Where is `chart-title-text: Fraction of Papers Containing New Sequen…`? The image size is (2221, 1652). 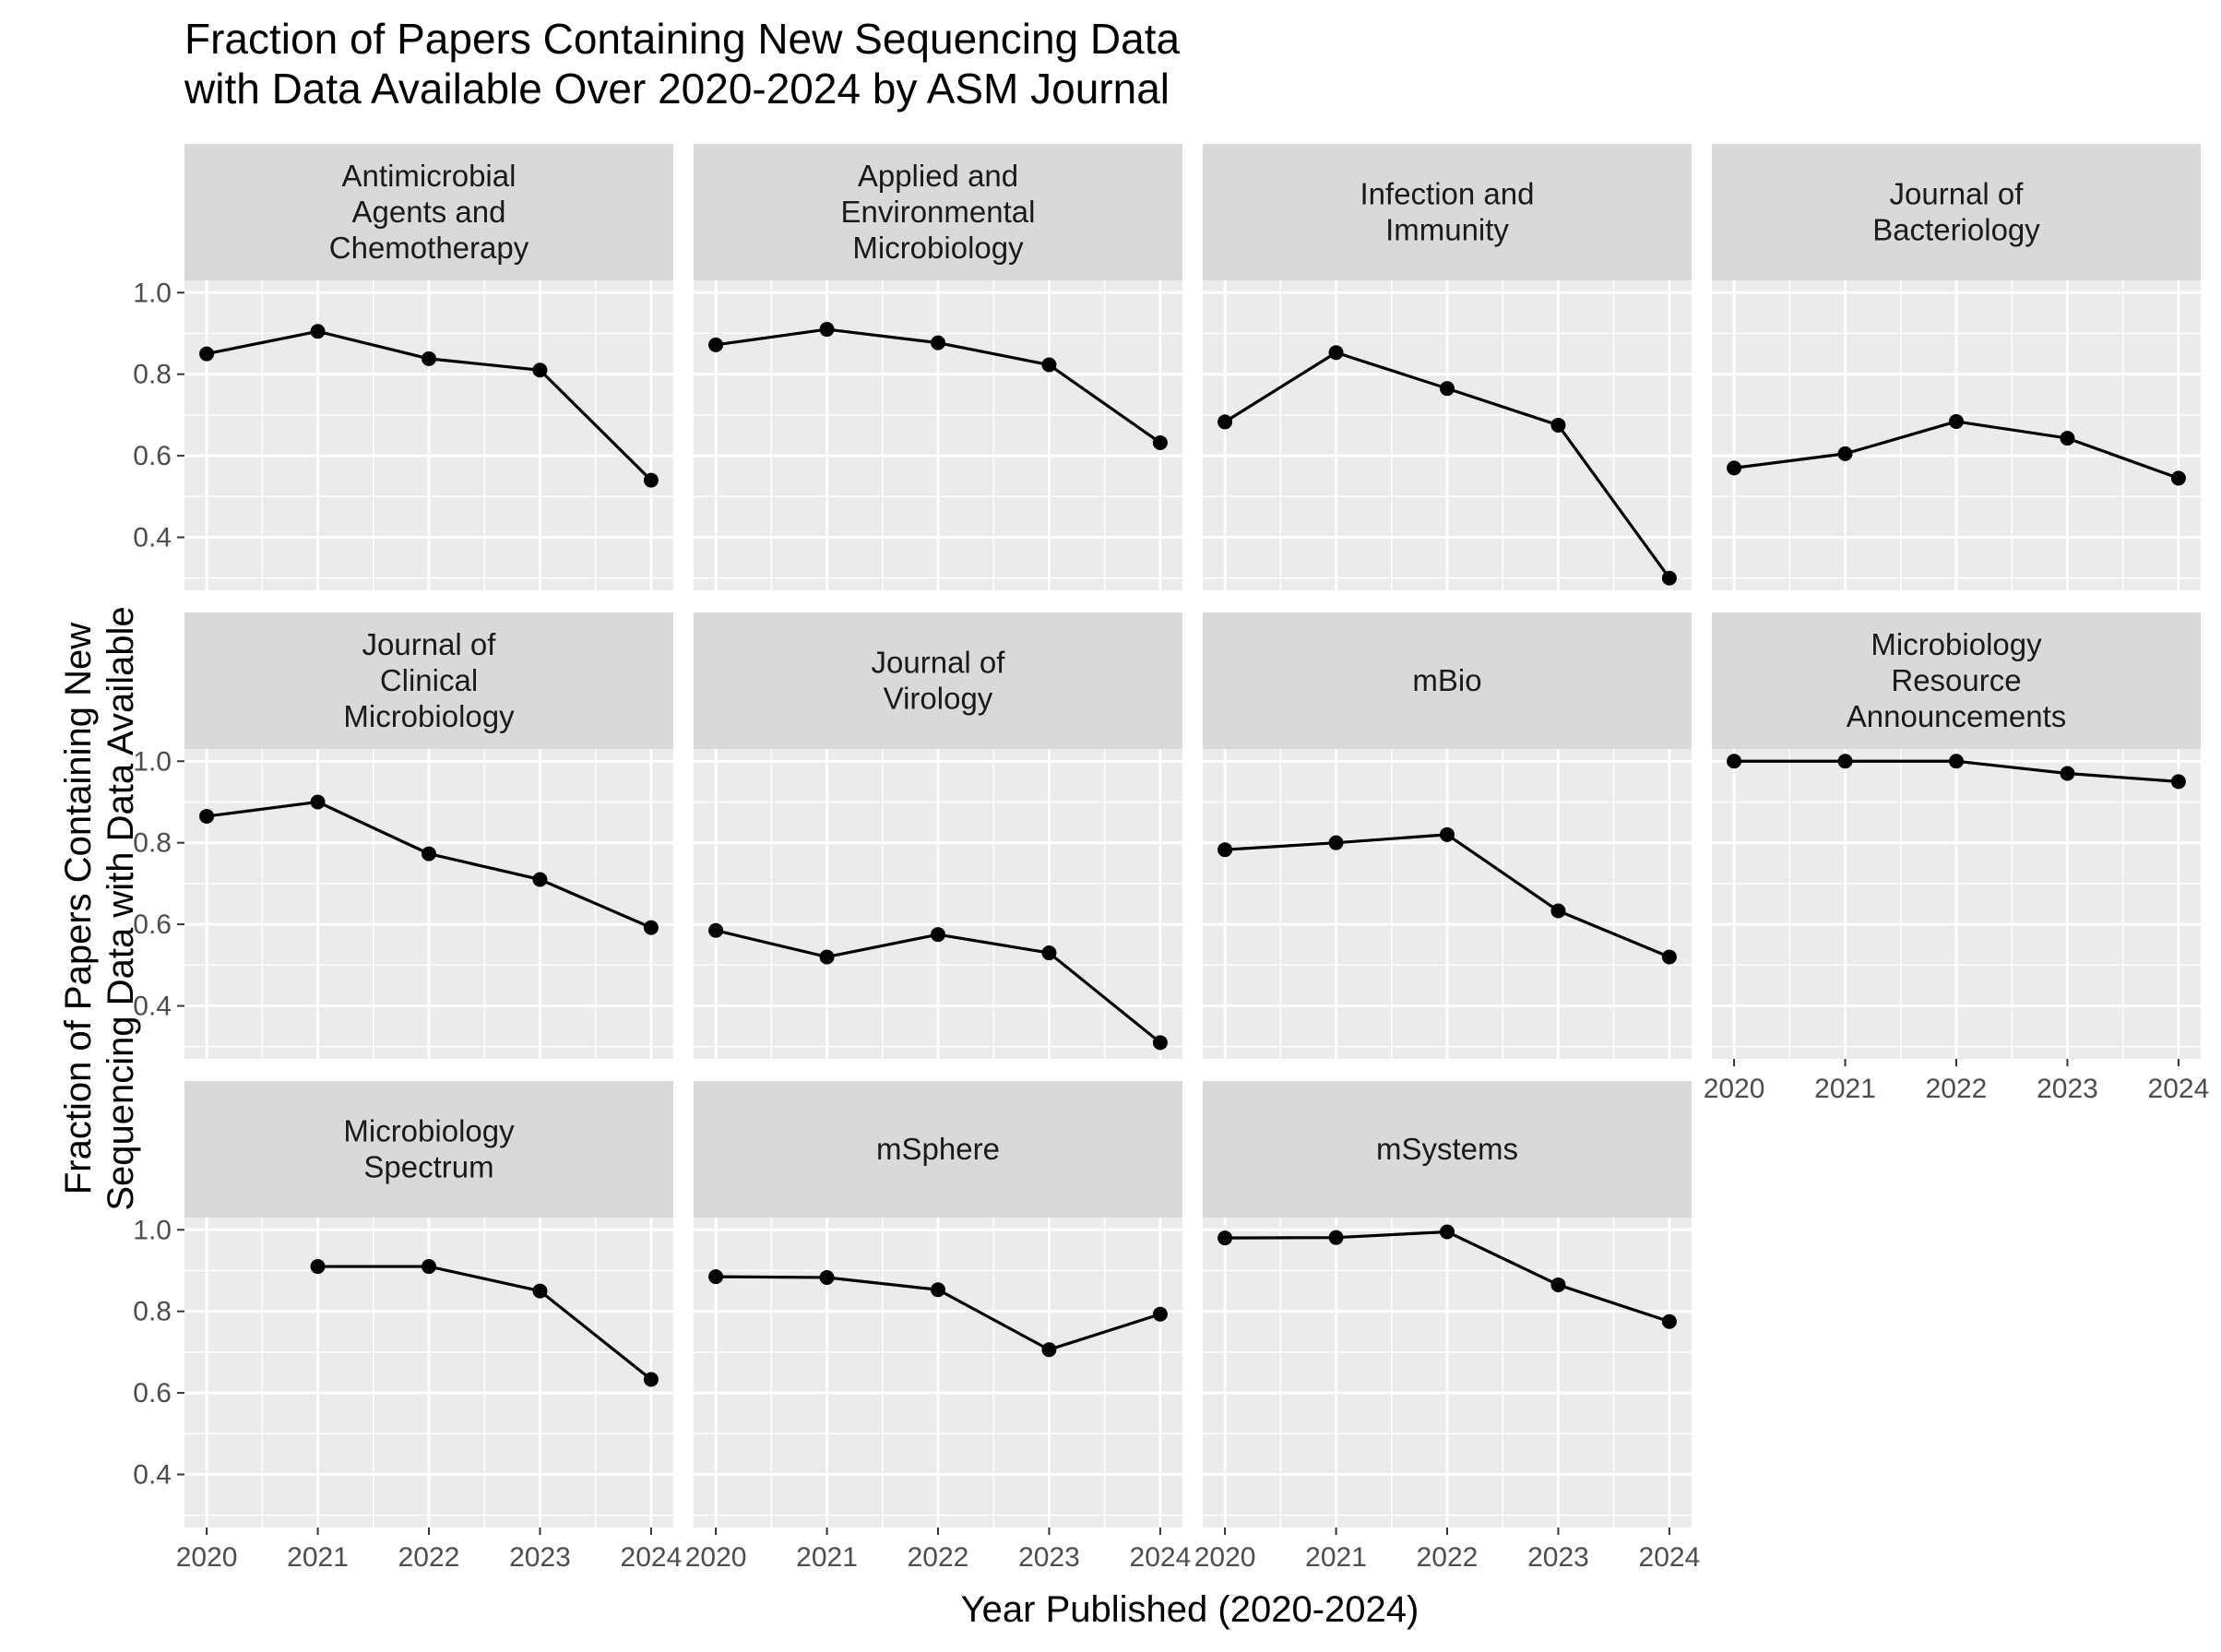 chart-title-text: Fraction of Papers Containing New Sequen… is located at coordinates (682, 64).